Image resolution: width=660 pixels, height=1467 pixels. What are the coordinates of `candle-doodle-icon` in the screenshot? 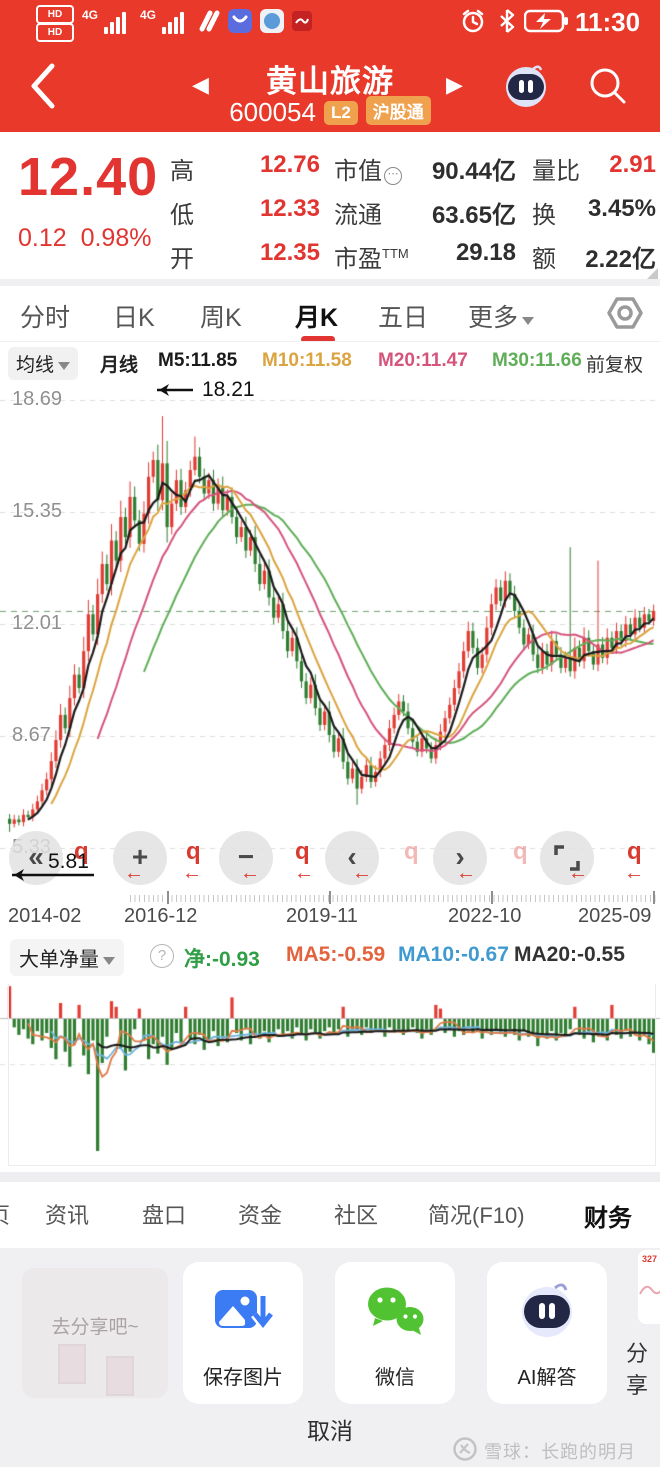 It's located at (72, 1364).